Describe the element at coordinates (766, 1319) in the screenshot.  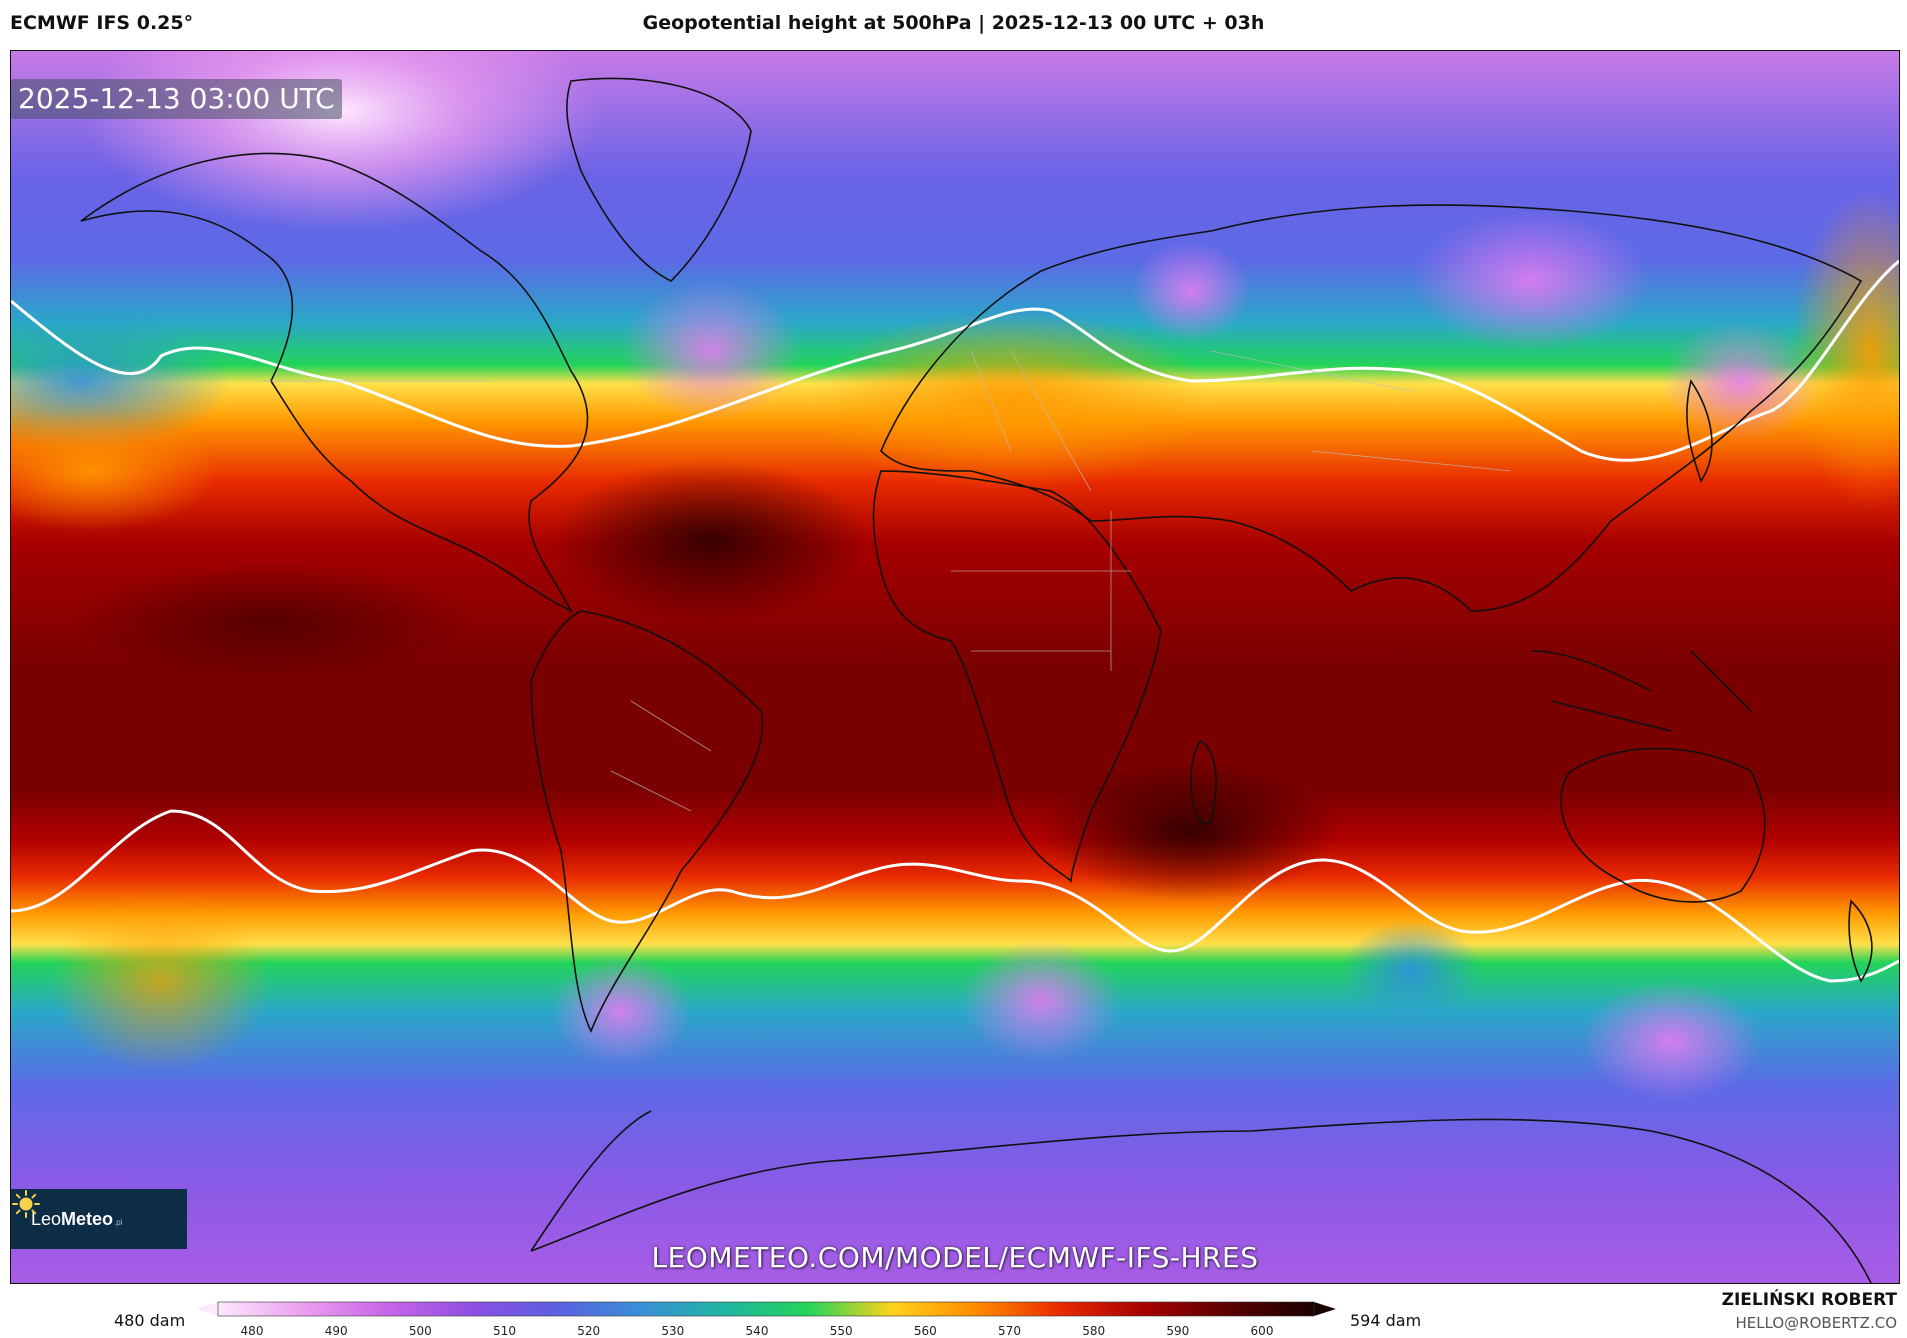
I see `colorbar: 480 490 500 510 520 530 540 550 560 570 580 590 600` at that location.